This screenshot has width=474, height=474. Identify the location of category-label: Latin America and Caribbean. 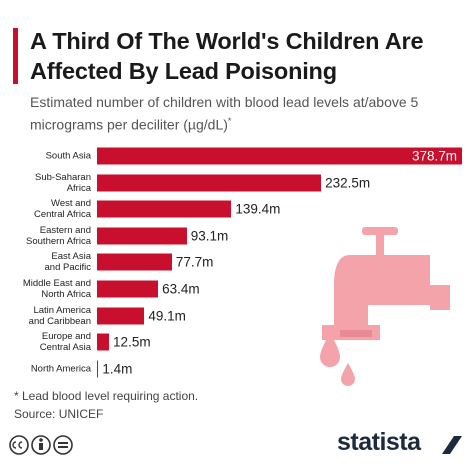
(59, 315).